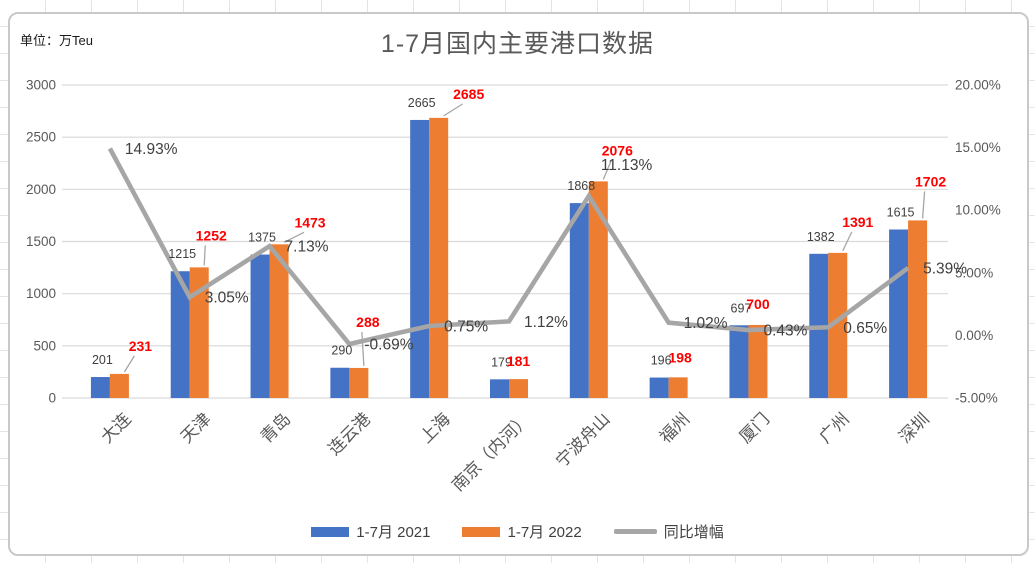  Describe the element at coordinates (466, 327) in the screenshot. I see `growth-label-上海: 0.75%` at that location.